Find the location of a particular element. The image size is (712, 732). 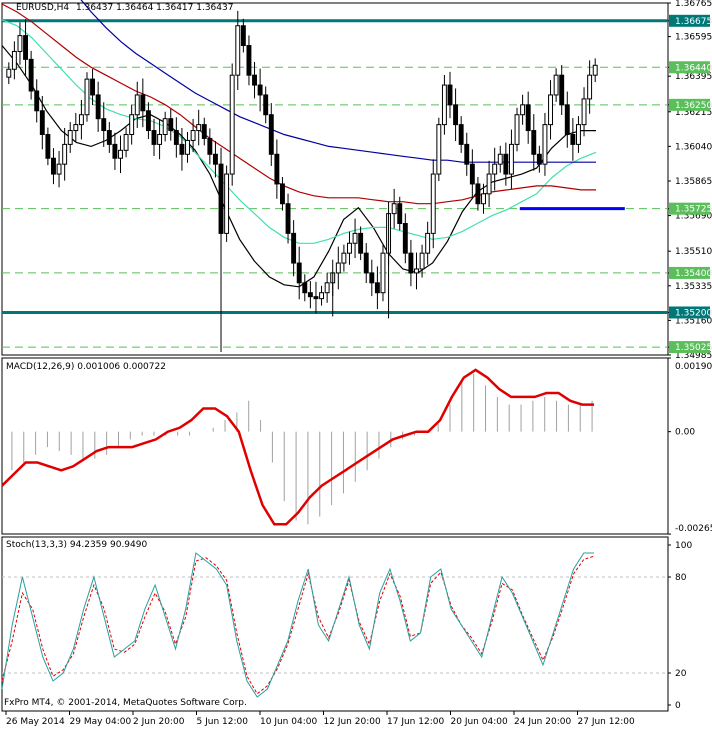

time-tick-label-3: 5 Jun 12:00 is located at coordinates (223, 722).